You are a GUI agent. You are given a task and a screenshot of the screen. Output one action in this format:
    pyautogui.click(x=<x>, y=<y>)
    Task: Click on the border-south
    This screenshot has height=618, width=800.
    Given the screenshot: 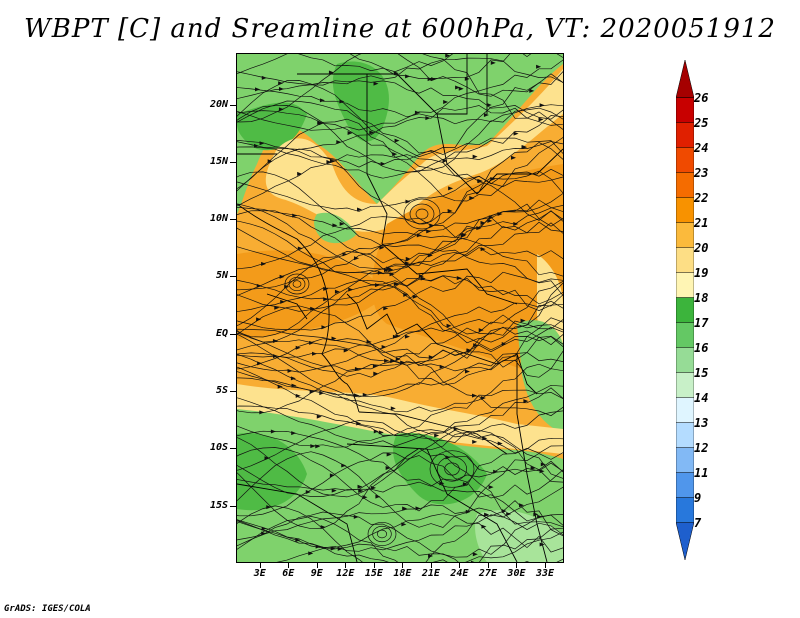 What is the action you would take?
    pyautogui.click(x=432, y=502)
    